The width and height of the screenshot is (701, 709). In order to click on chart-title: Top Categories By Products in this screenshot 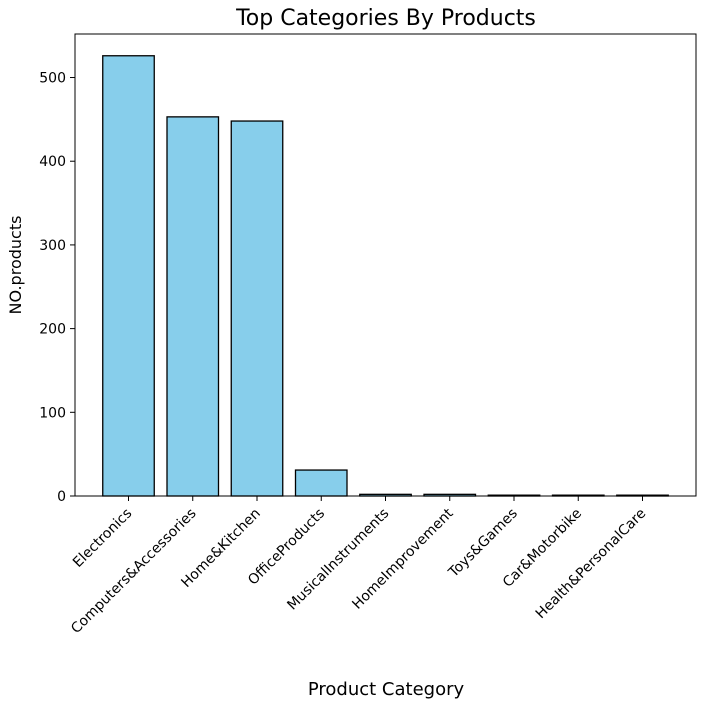, I will do `click(385, 18)`.